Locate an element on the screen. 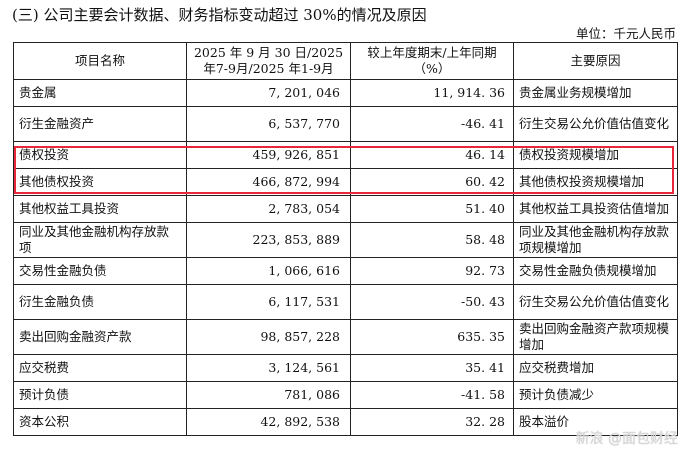 The width and height of the screenshot is (690, 452). item-reason: 交易性金融负债规模增加 is located at coordinates (595, 271).